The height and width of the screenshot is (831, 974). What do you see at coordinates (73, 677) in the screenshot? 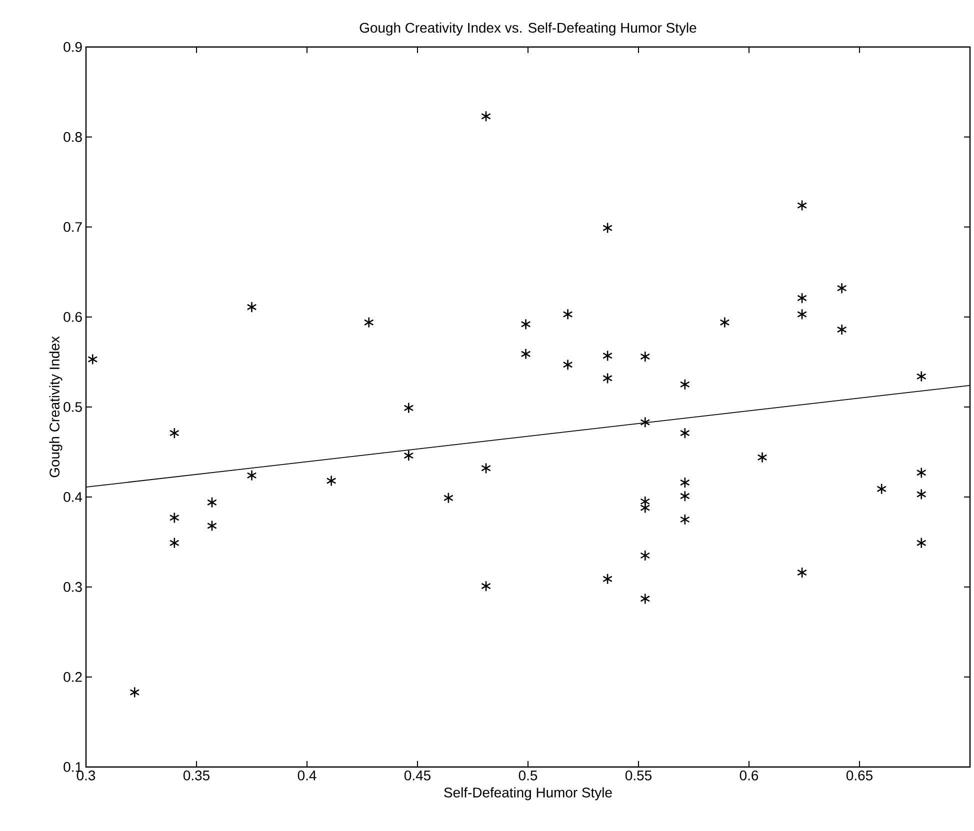
I see `y-tick-label: 0.2` at bounding box center [73, 677].